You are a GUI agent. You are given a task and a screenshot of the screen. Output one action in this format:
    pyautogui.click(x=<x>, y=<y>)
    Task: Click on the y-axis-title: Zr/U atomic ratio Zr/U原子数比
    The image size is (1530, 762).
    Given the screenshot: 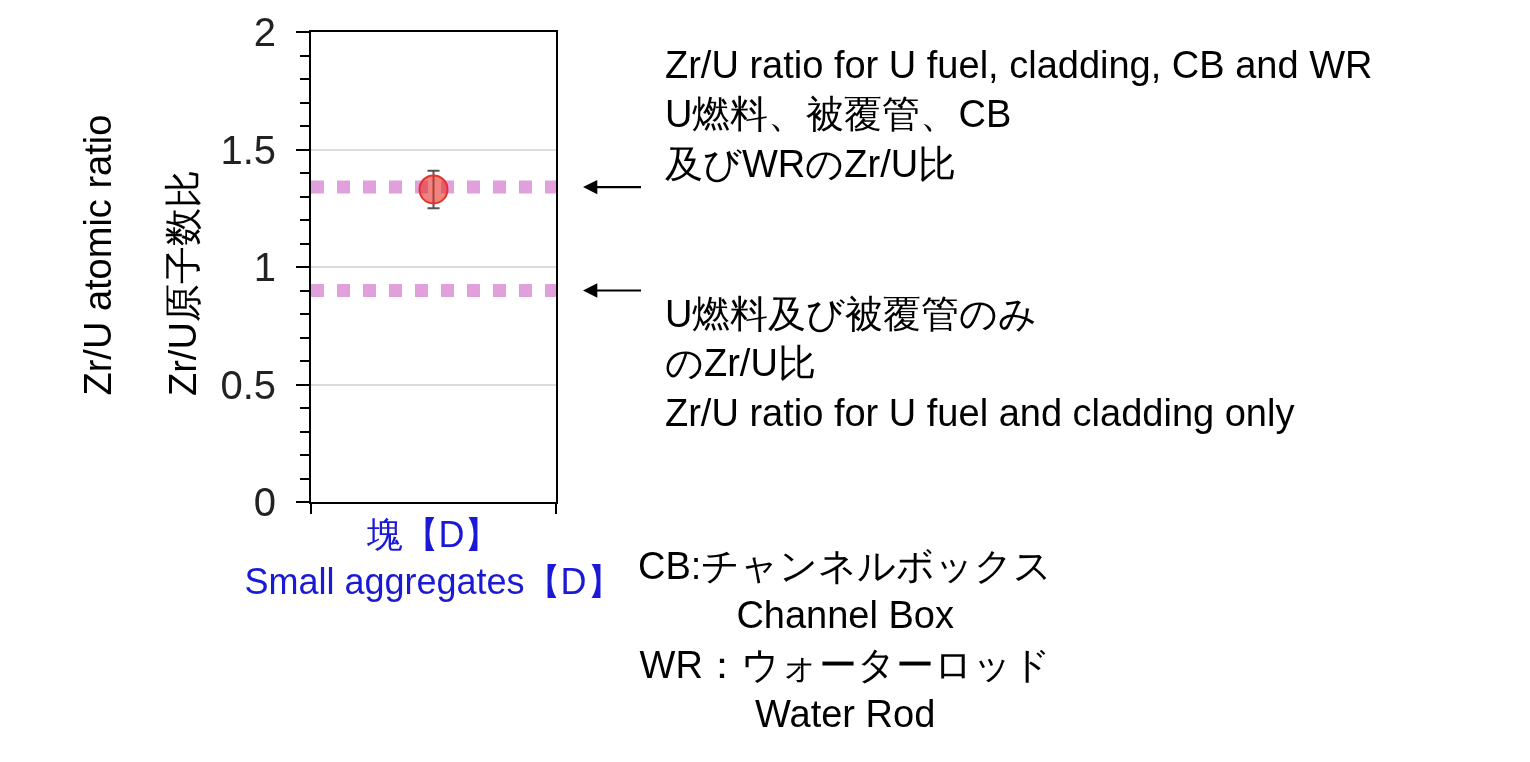 What is the action you would take?
    pyautogui.click(x=140, y=255)
    